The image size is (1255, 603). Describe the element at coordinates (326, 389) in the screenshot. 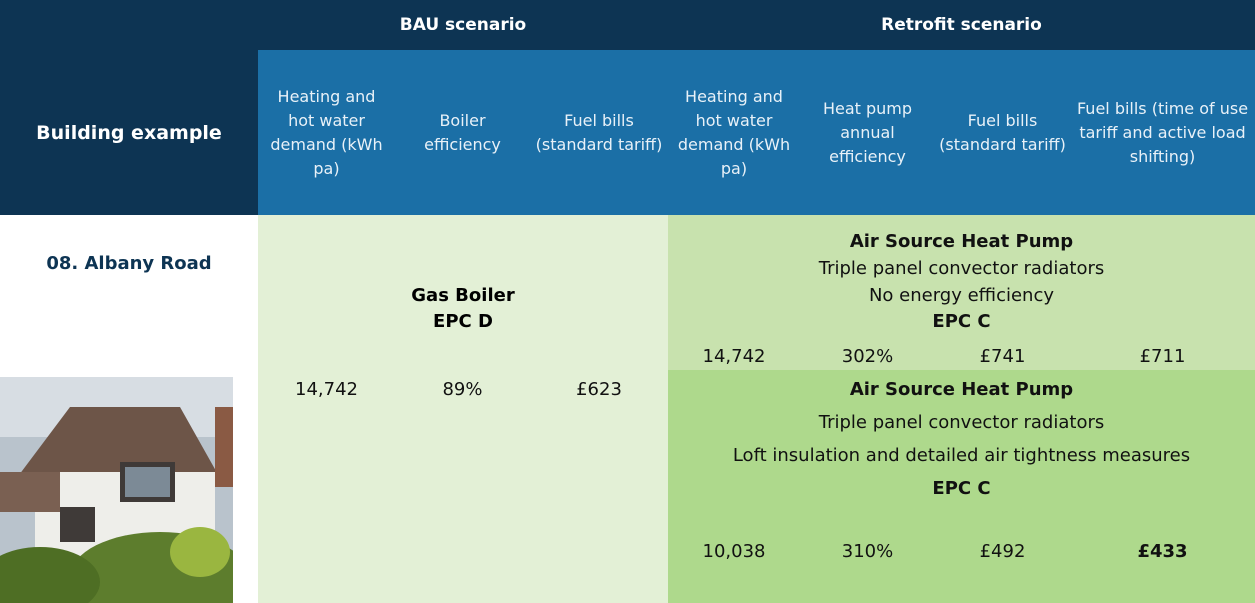

I see `bau-value: 14,742` at that location.